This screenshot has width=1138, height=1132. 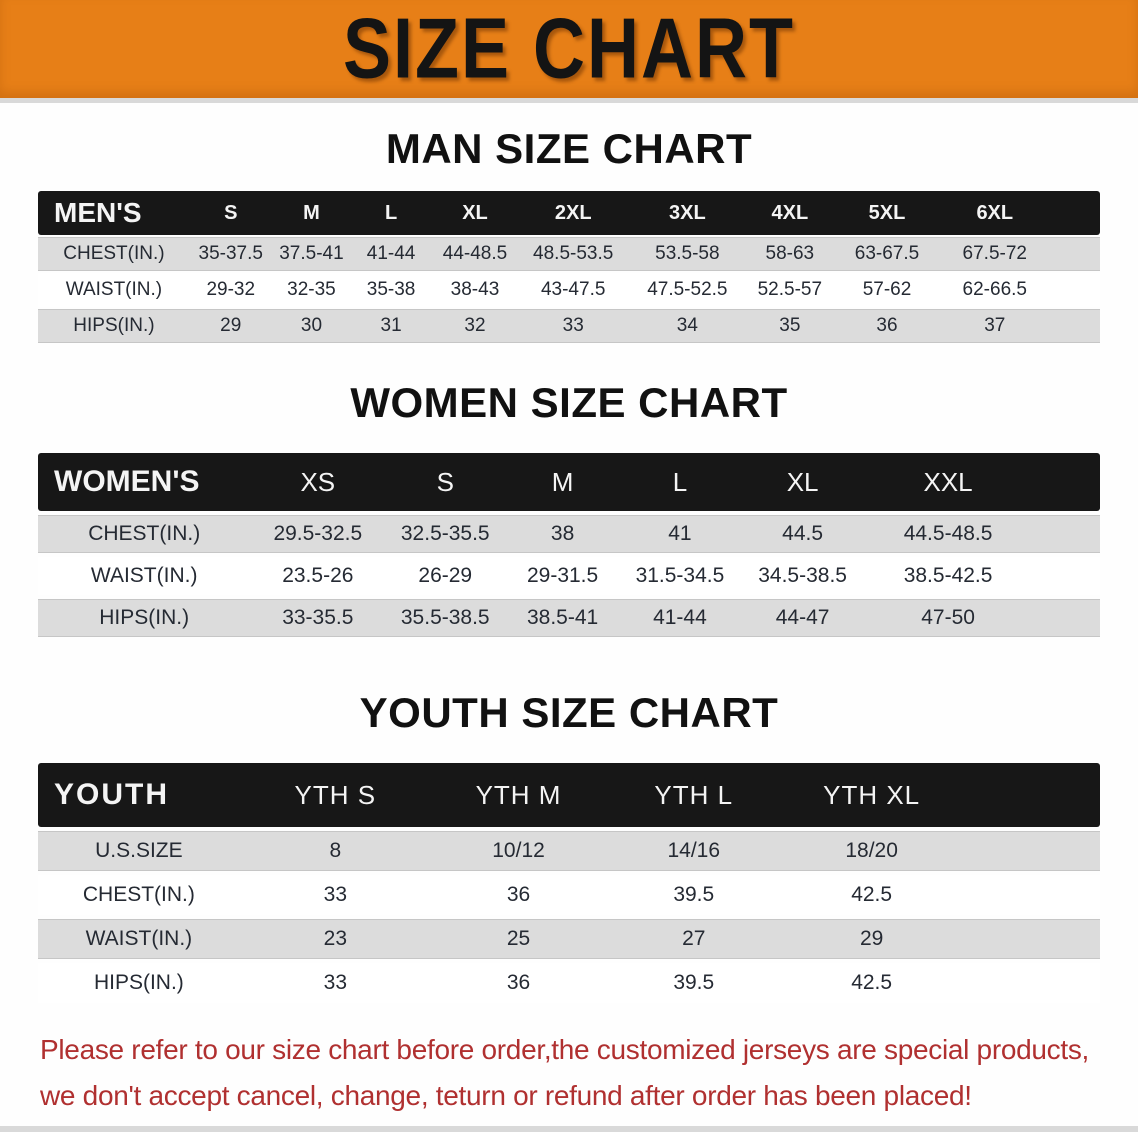 I want to click on men-col-6xl: 6XL, so click(x=994, y=213).